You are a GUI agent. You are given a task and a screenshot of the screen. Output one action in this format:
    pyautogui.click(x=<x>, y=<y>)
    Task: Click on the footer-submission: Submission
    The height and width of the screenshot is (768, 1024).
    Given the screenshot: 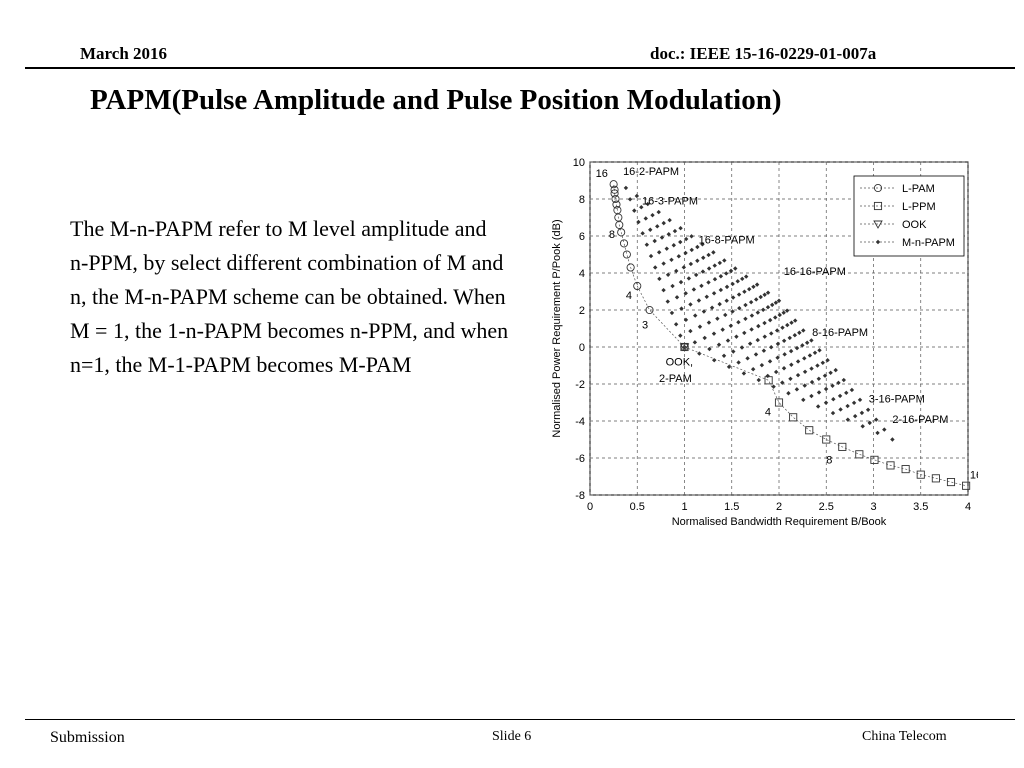 What is the action you would take?
    pyautogui.click(x=87, y=737)
    